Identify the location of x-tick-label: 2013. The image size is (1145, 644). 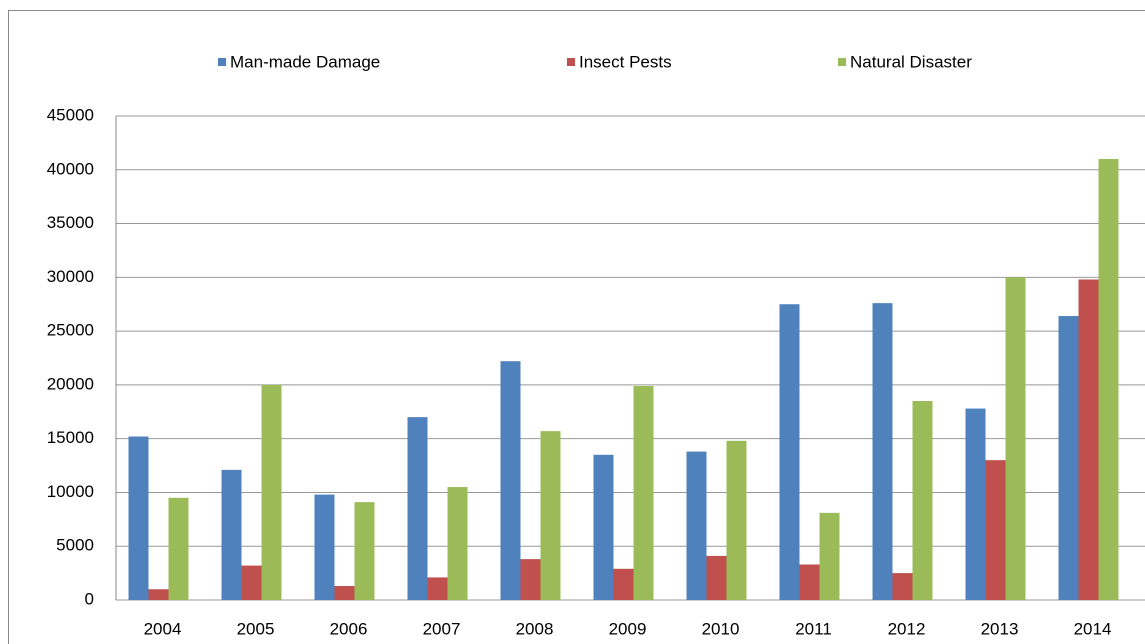
(1000, 628).